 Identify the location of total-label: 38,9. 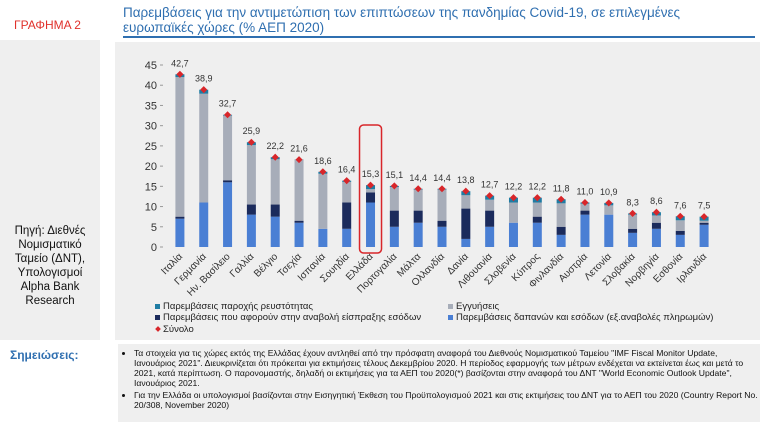
(204, 79).